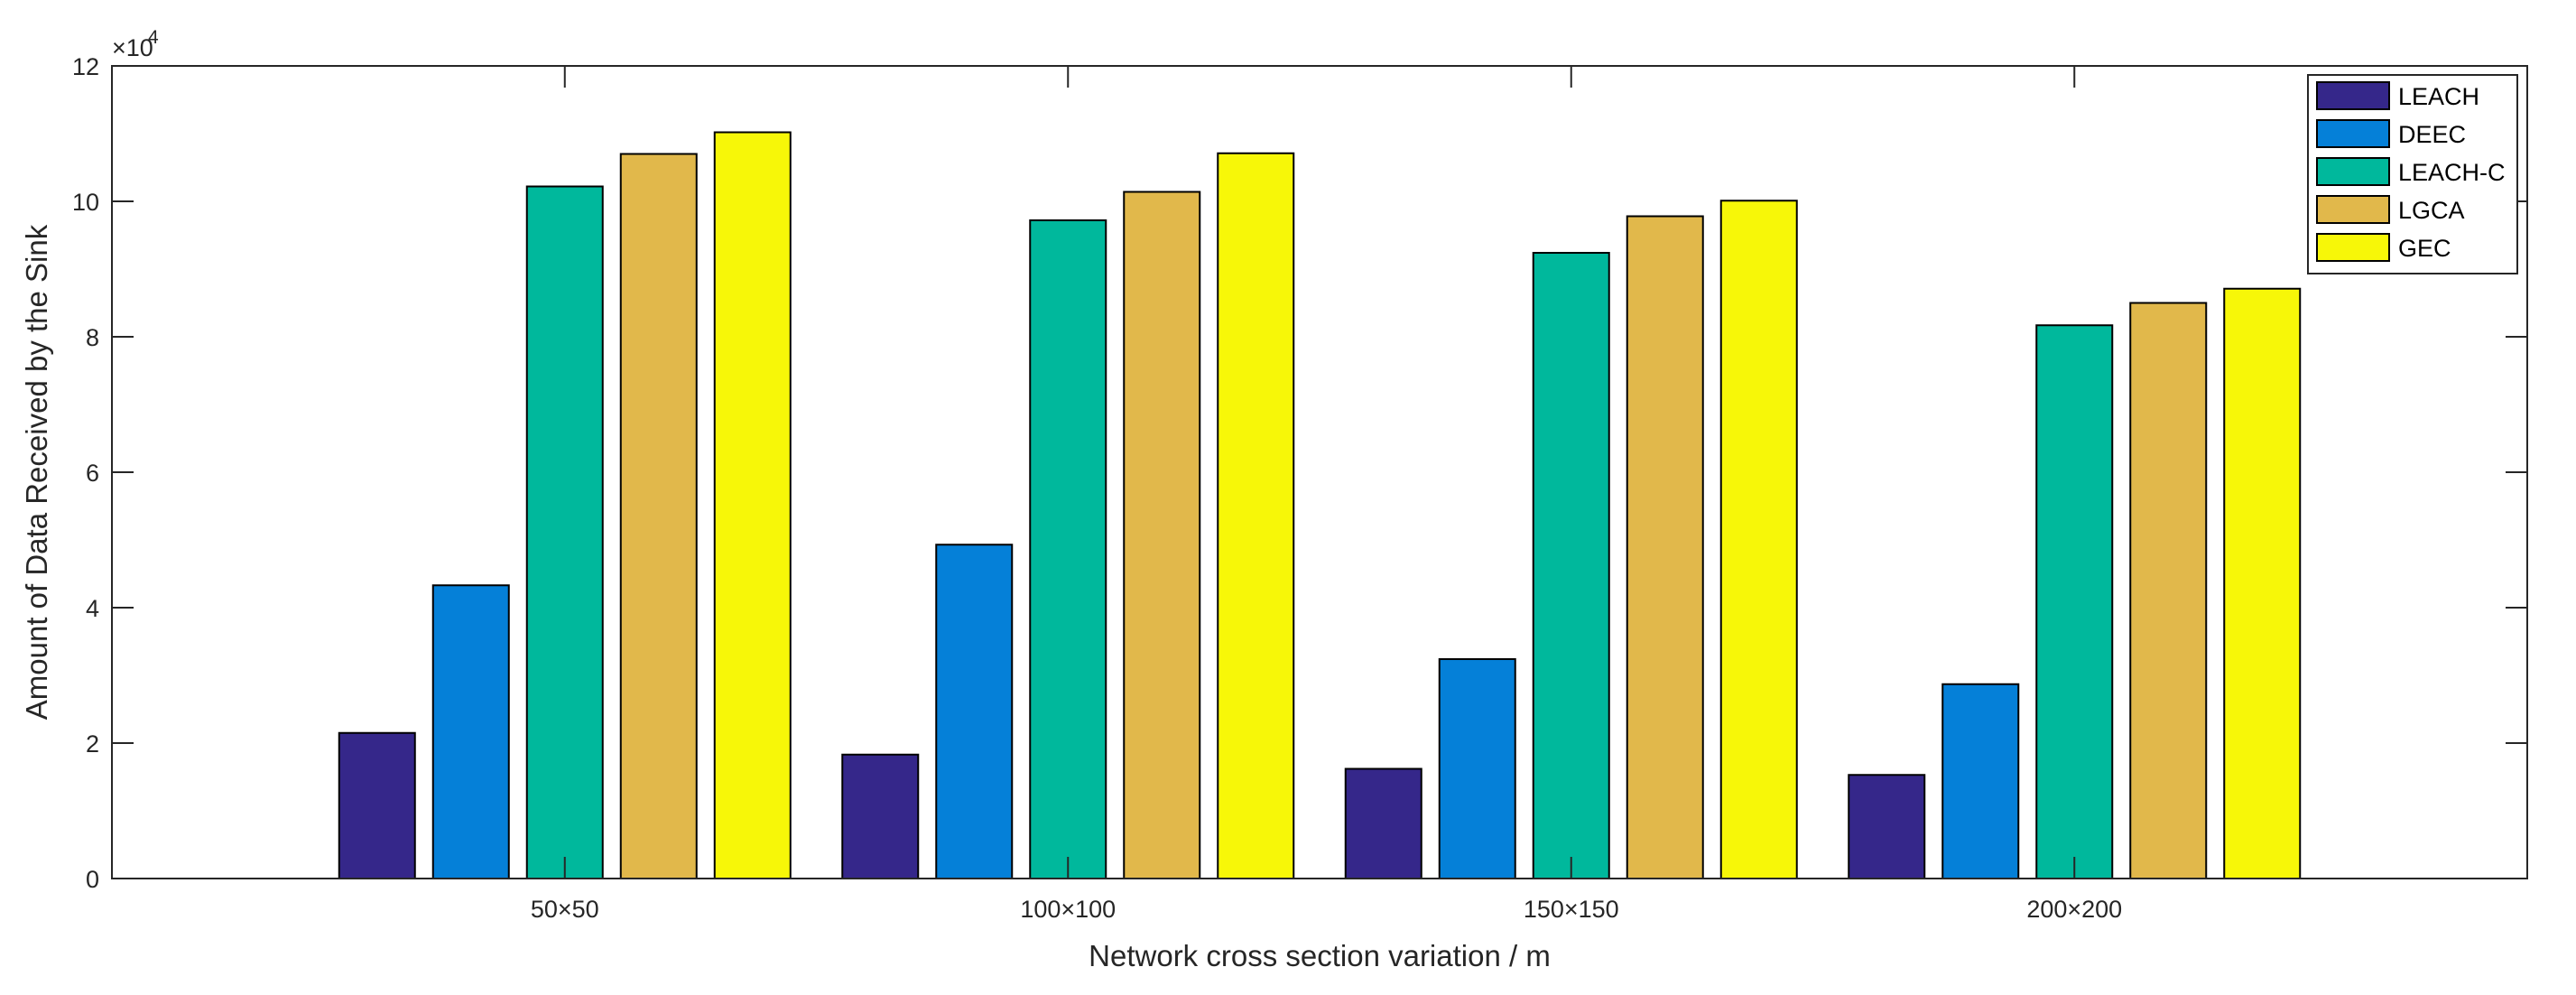  I want to click on y-tick-label: 6, so click(92, 473).